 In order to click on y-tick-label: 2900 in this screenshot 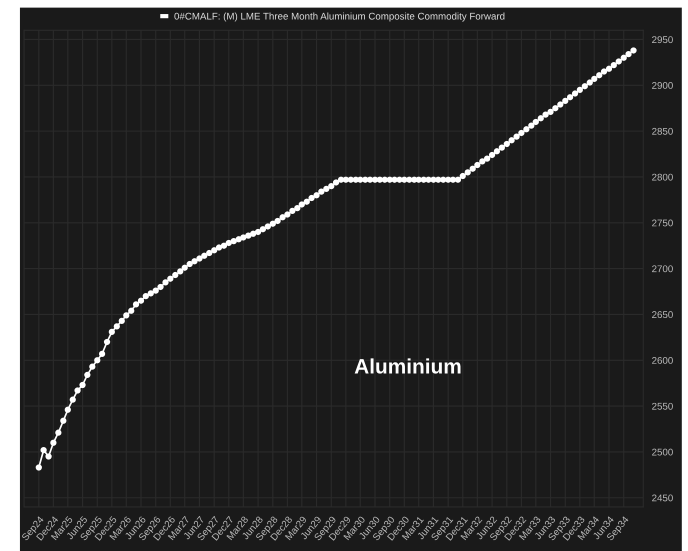, I will do `click(662, 85)`.